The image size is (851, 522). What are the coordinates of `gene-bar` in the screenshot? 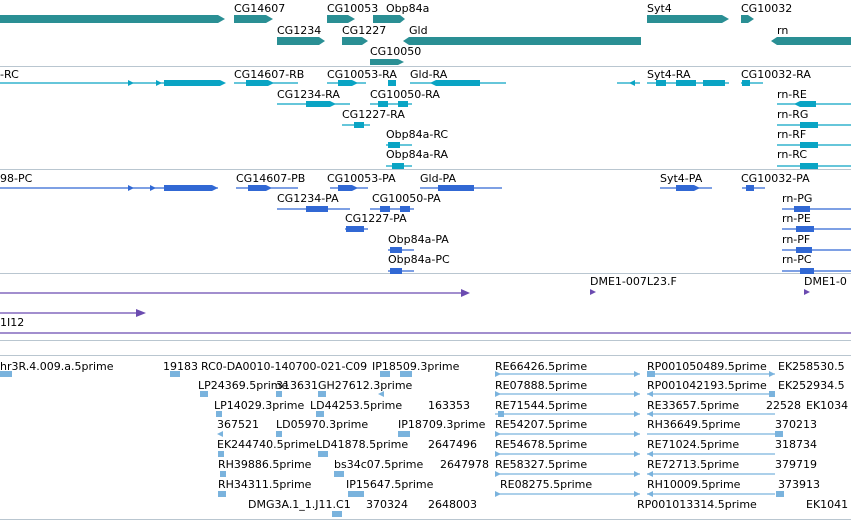 It's located at (112, 19).